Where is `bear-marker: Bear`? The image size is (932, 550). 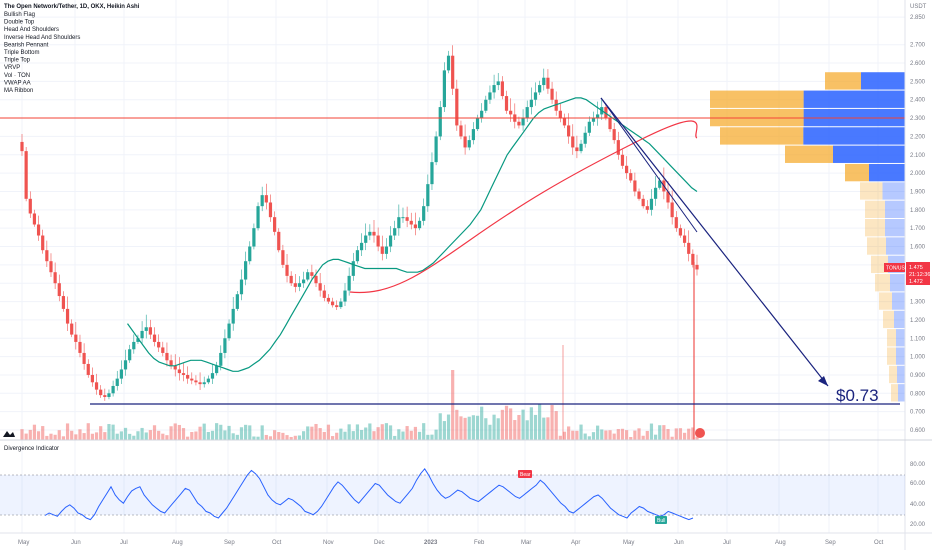 bear-marker: Bear is located at coordinates (525, 474).